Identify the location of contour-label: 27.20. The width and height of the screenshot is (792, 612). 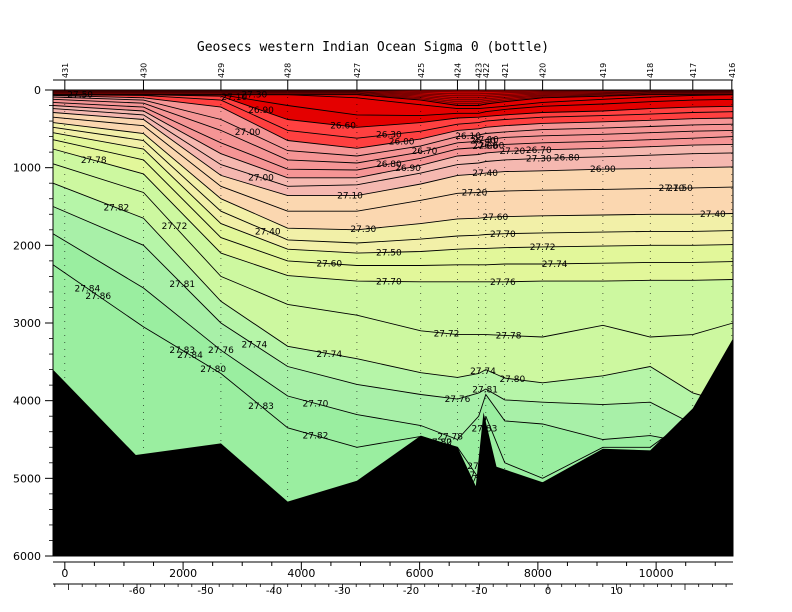
(512, 152).